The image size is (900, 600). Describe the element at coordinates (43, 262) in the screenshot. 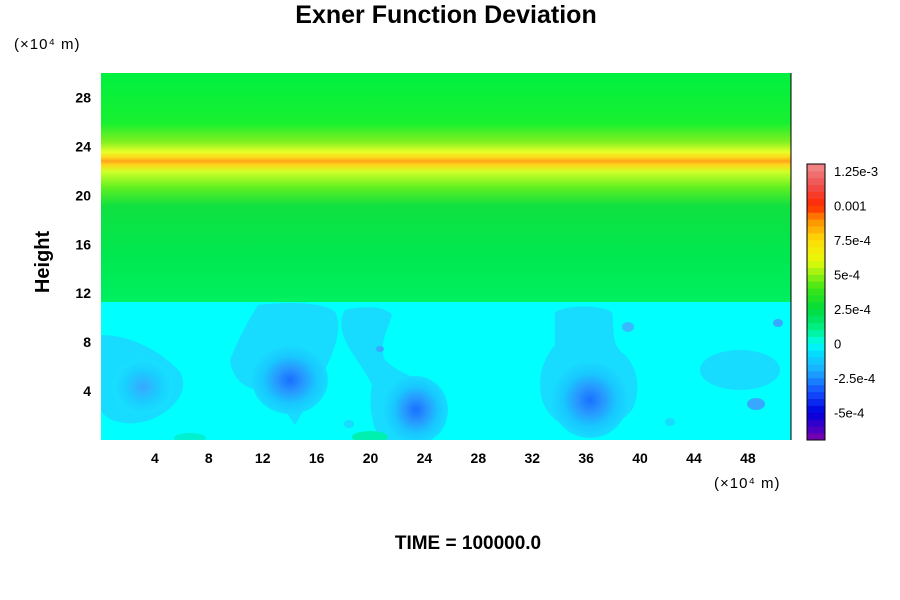

I see `y-axis-label: Height` at that location.